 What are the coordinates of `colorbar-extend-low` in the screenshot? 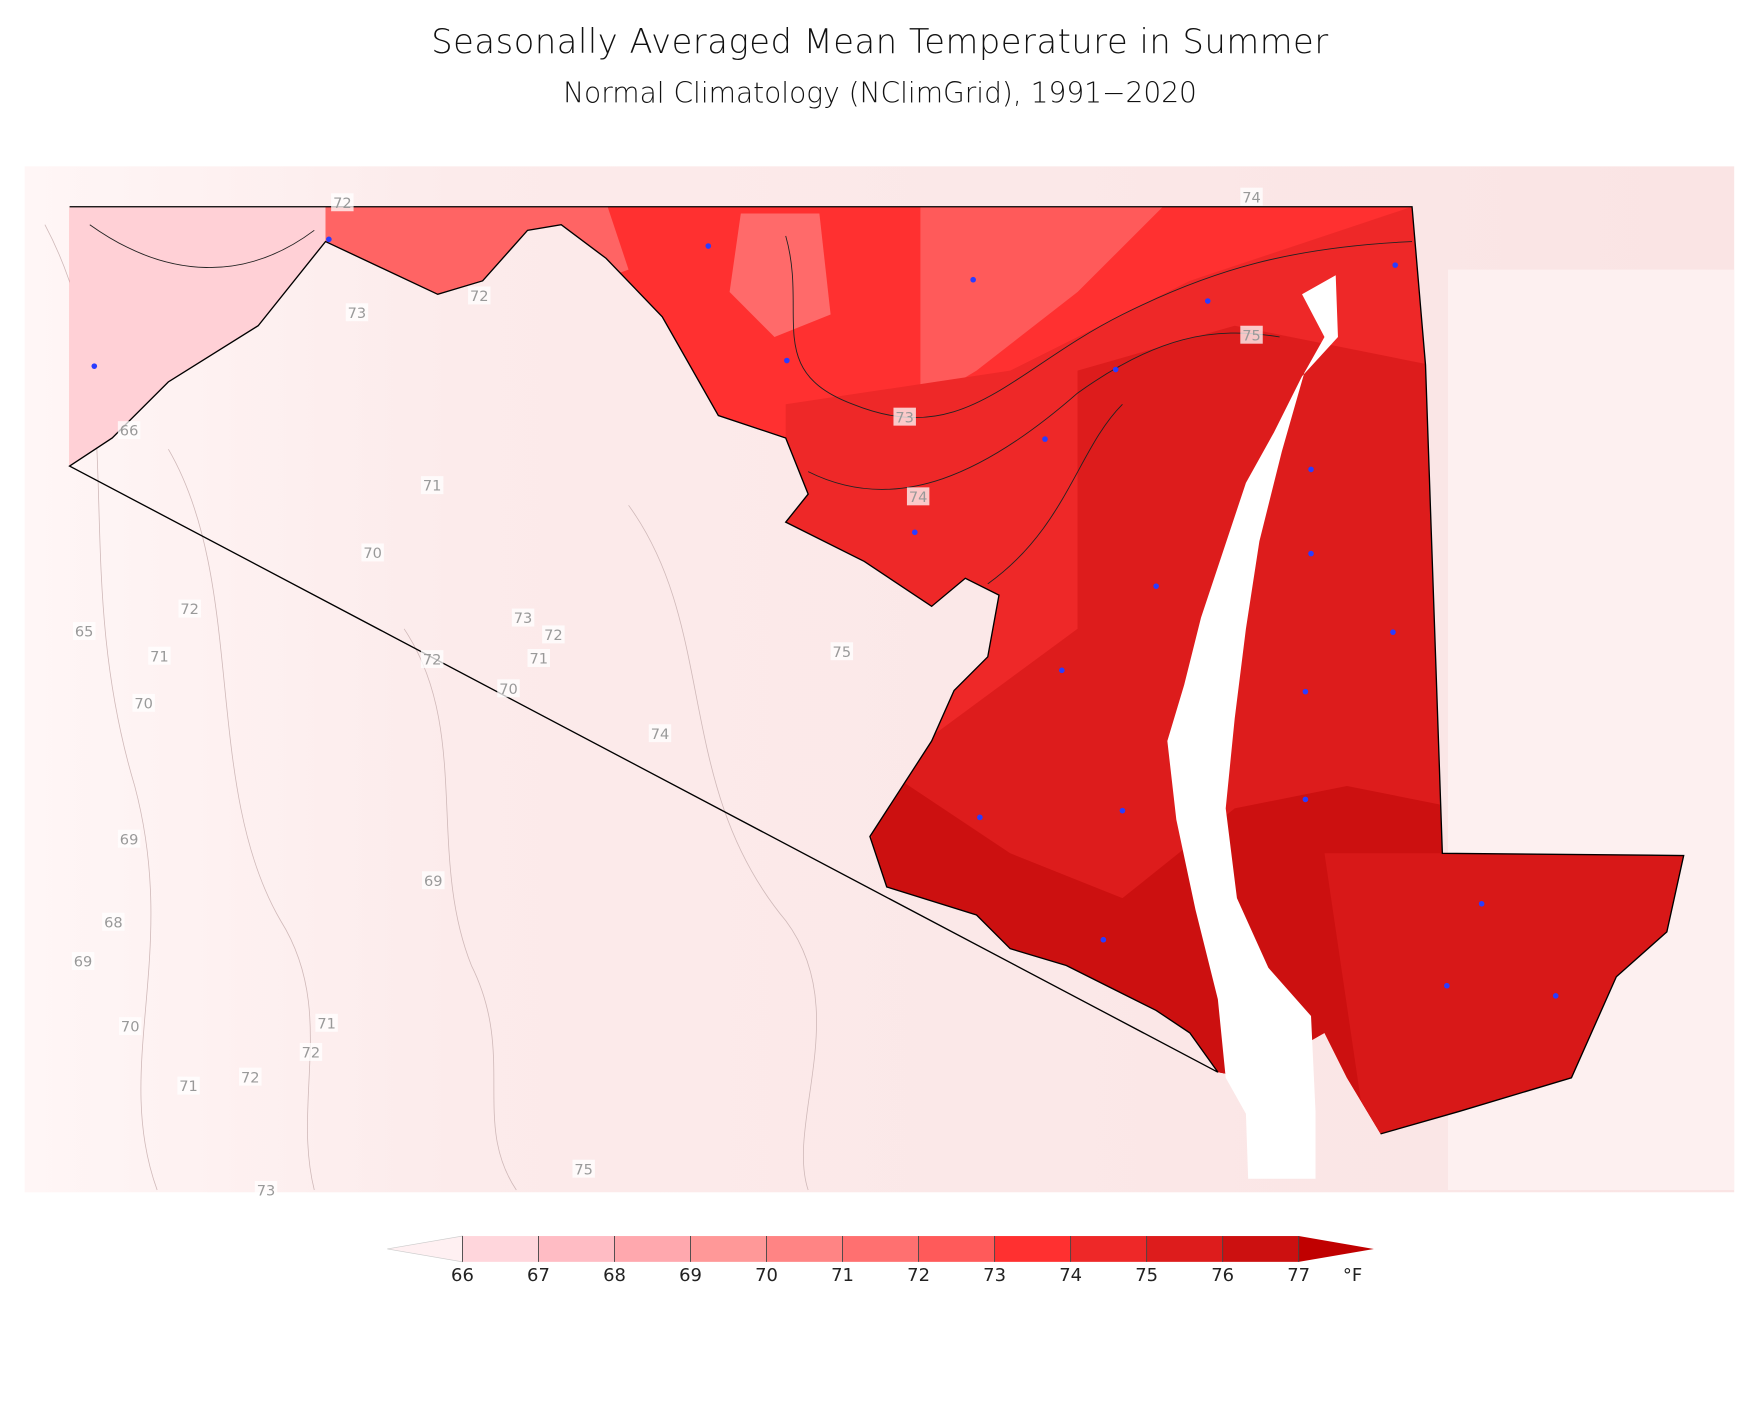 It's located at (425, 1249).